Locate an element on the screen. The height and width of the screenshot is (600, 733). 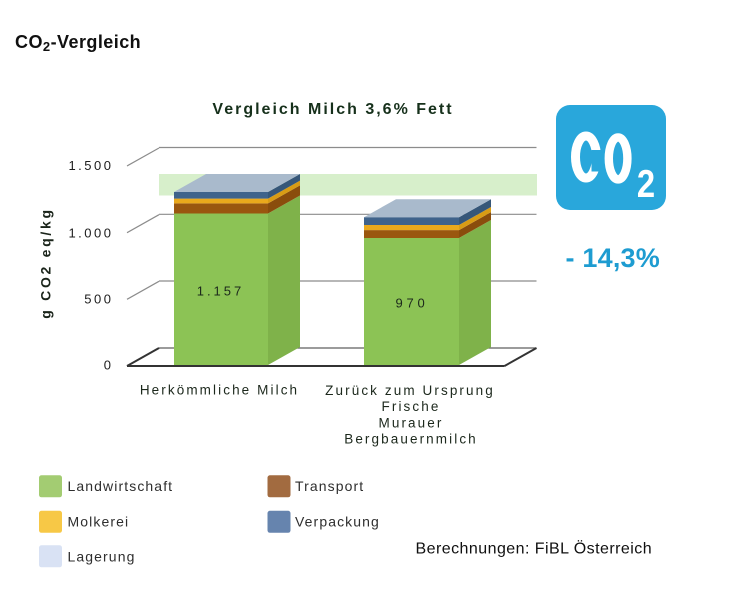
svg-text: Lagerung is located at coordinates (102, 556).